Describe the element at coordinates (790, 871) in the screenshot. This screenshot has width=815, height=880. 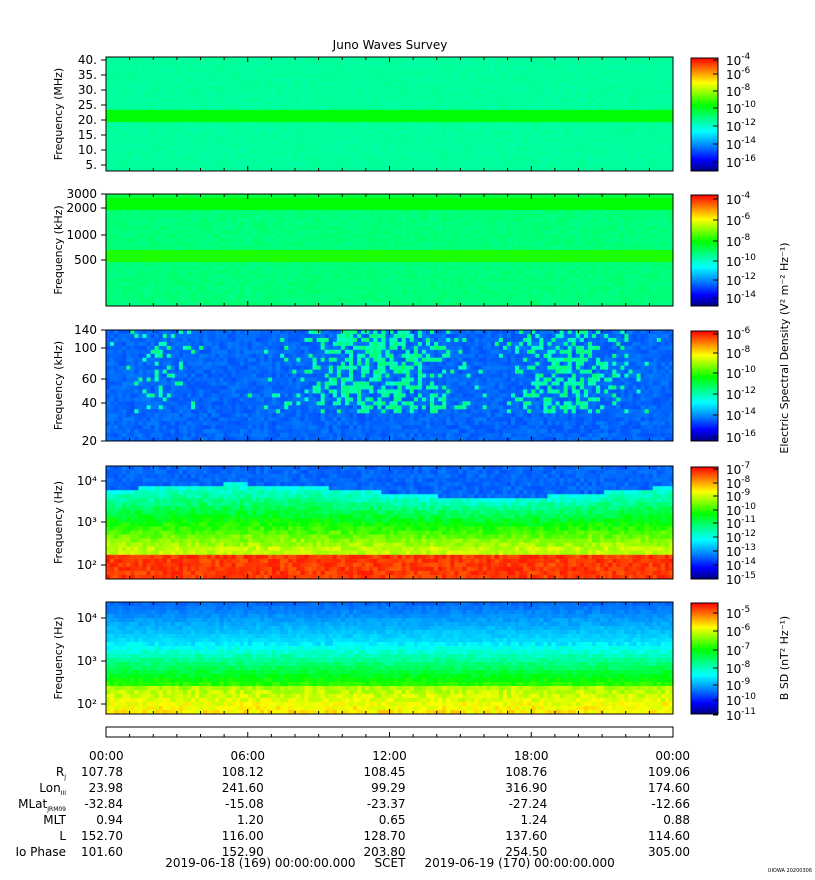
I see `watermark: UIOWA 20200306` at that location.